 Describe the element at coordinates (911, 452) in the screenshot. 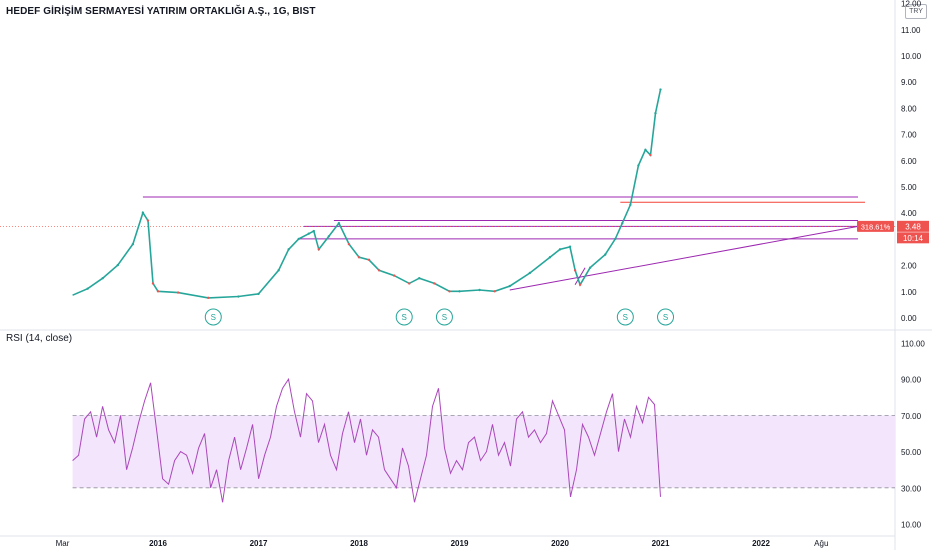

I see `rsi-tick-label: 50.00` at that location.